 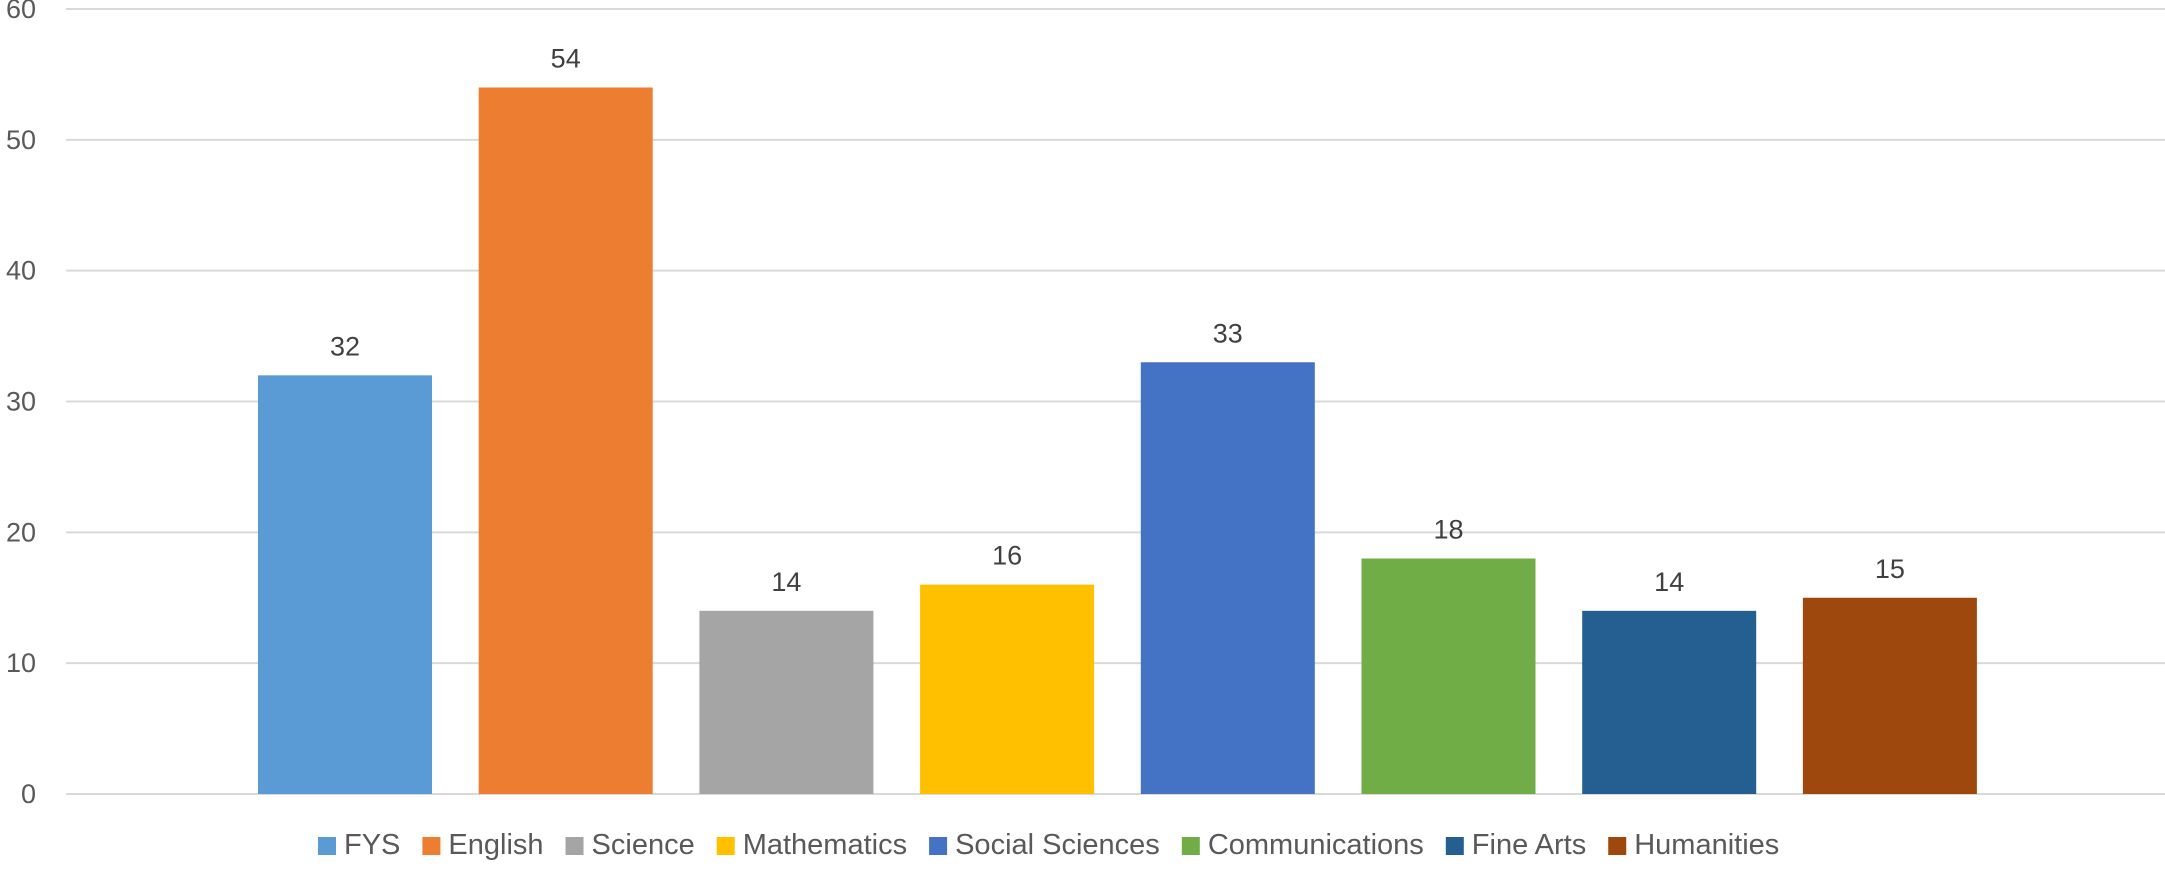 I want to click on legend-swatch-science, so click(x=575, y=846).